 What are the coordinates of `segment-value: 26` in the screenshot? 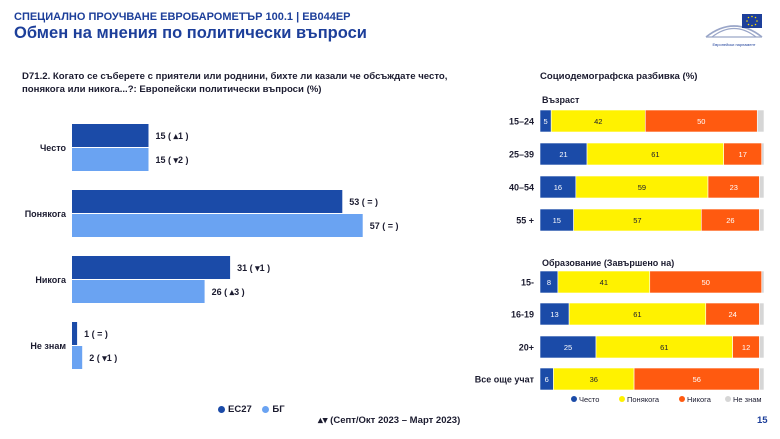 It's located at (730, 220).